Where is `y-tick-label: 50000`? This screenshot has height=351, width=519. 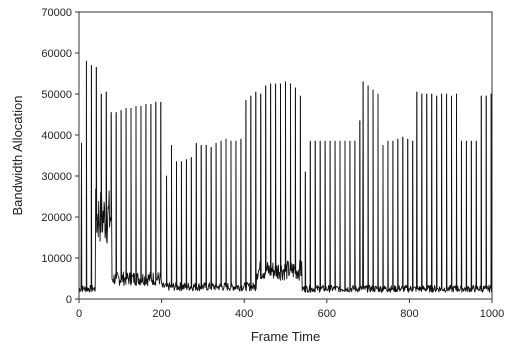 y-tick-label: 50000 is located at coordinates (56, 95).